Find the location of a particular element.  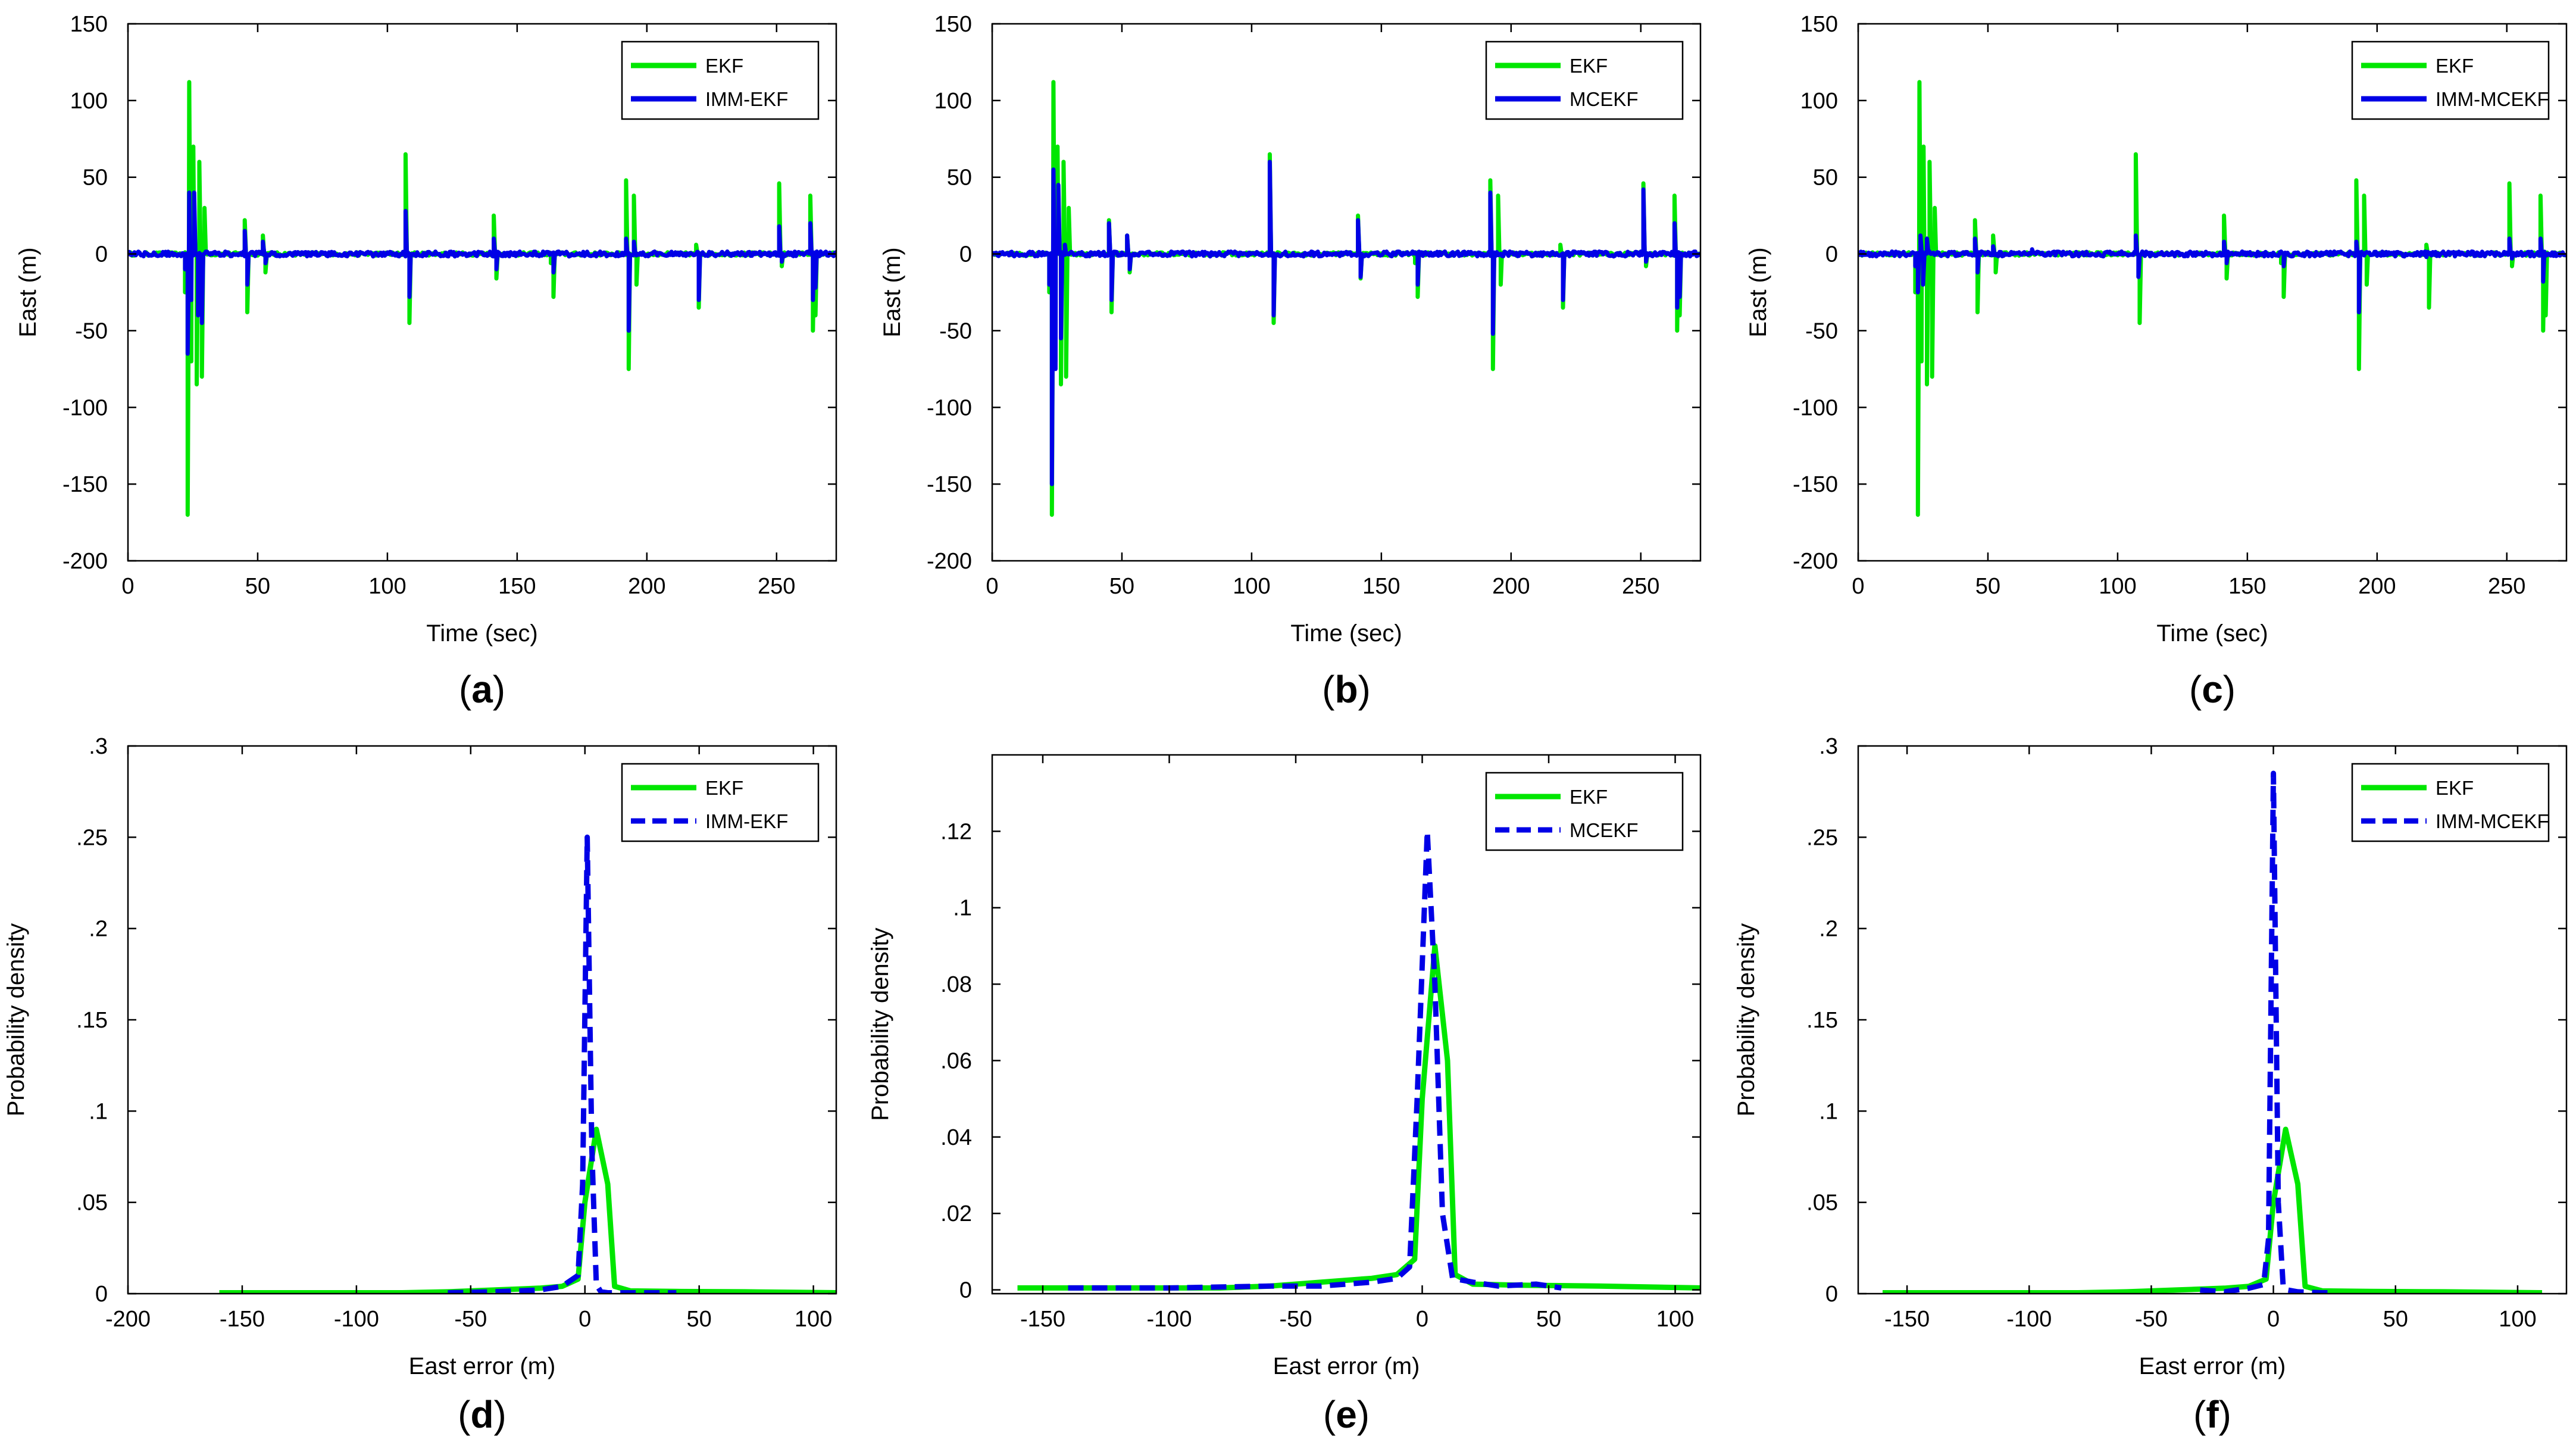

y-tick-label: .2 is located at coordinates (1828, 929).